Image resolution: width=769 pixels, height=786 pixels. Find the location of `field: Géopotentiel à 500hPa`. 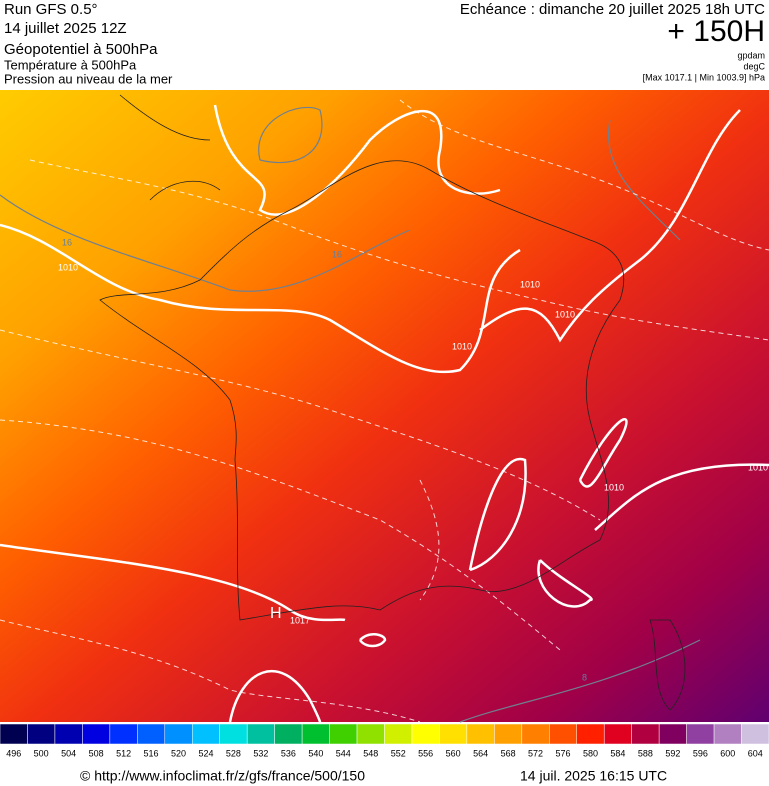

field: Géopotentiel à 500hPa is located at coordinates (81, 49).